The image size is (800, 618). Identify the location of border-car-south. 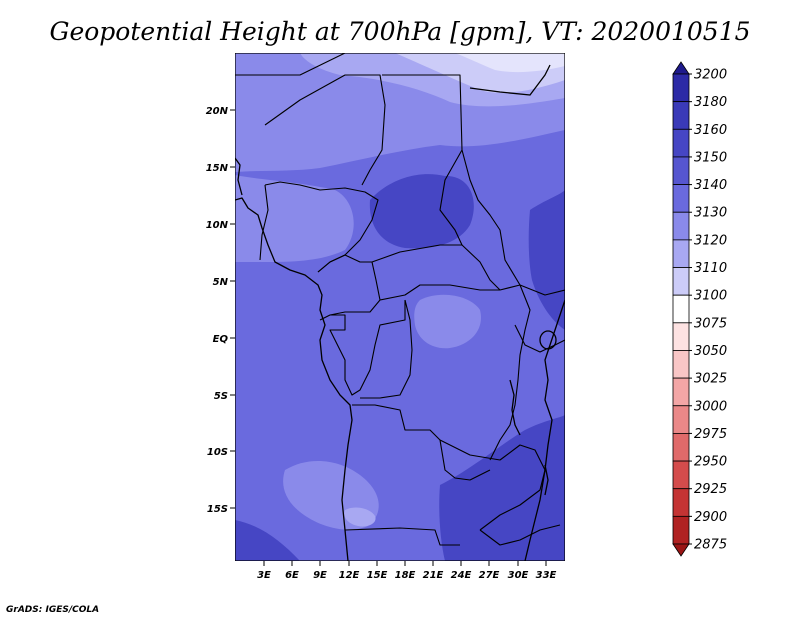
(439, 292).